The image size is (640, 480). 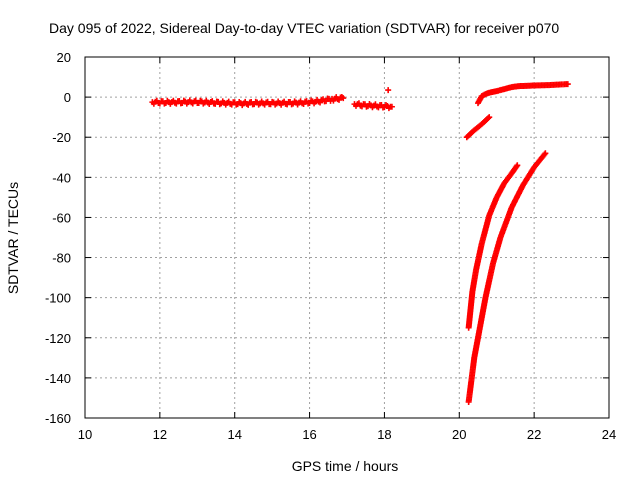 What do you see at coordinates (234, 434) in the screenshot?
I see `x-tick-label: 14` at bounding box center [234, 434].